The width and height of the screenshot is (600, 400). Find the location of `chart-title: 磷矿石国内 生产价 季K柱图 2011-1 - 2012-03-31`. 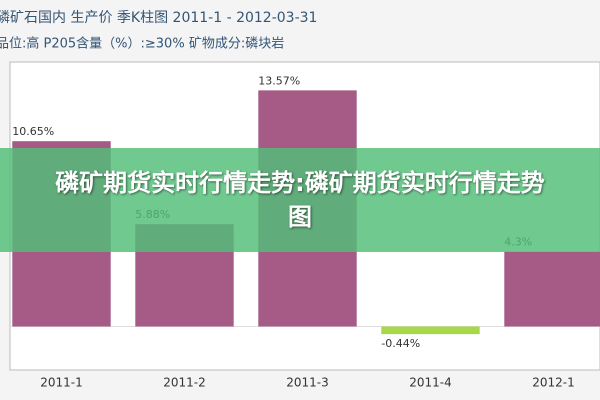

chart-title: 磷矿石国内 生产价 季K柱图 2011-1 - 2012-03-31 is located at coordinates (158, 18).